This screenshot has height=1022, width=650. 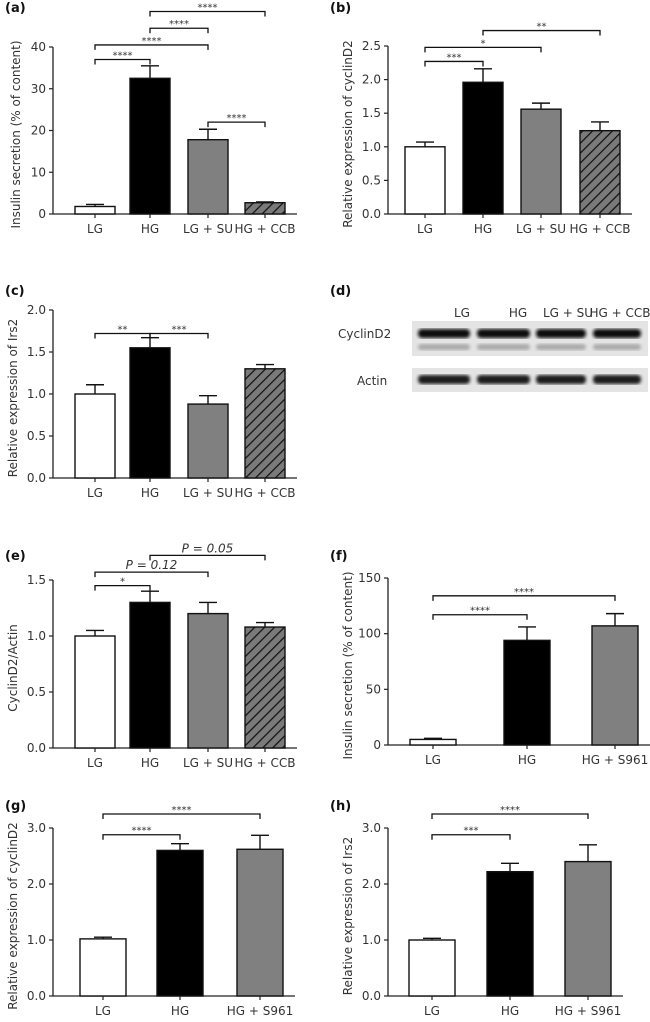 I want to click on y-tick-label: 20, so click(x=38, y=131).